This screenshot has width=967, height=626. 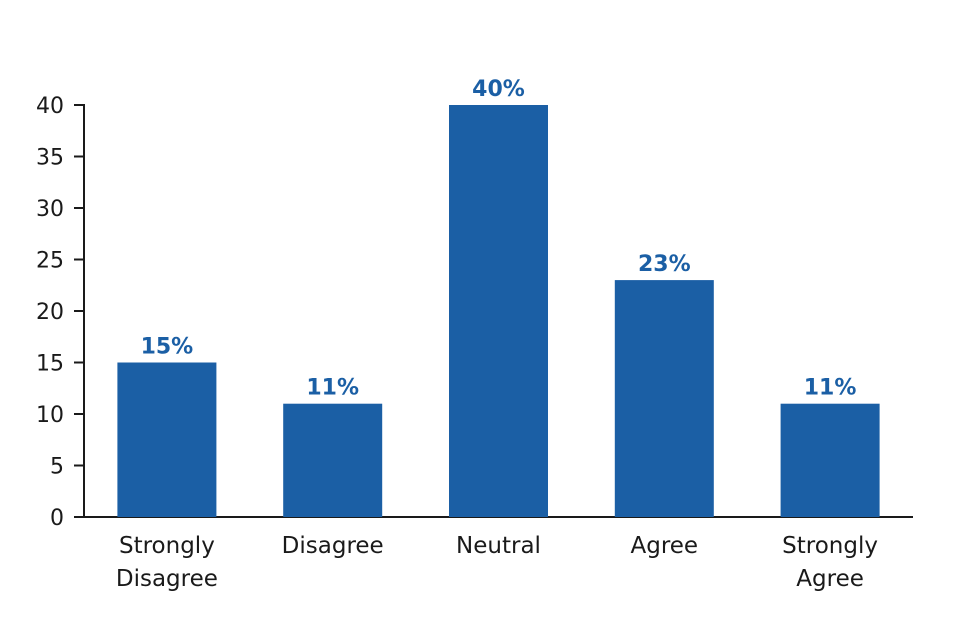 What do you see at coordinates (664, 264) in the screenshot?
I see `bar-value-label: 23%` at bounding box center [664, 264].